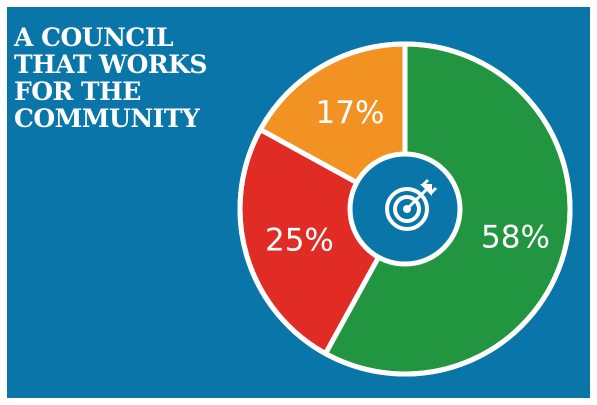 This screenshot has width=597, height=405. Describe the element at coordinates (110, 64) in the screenshot. I see `title-line-2: THAT WORKS` at that location.